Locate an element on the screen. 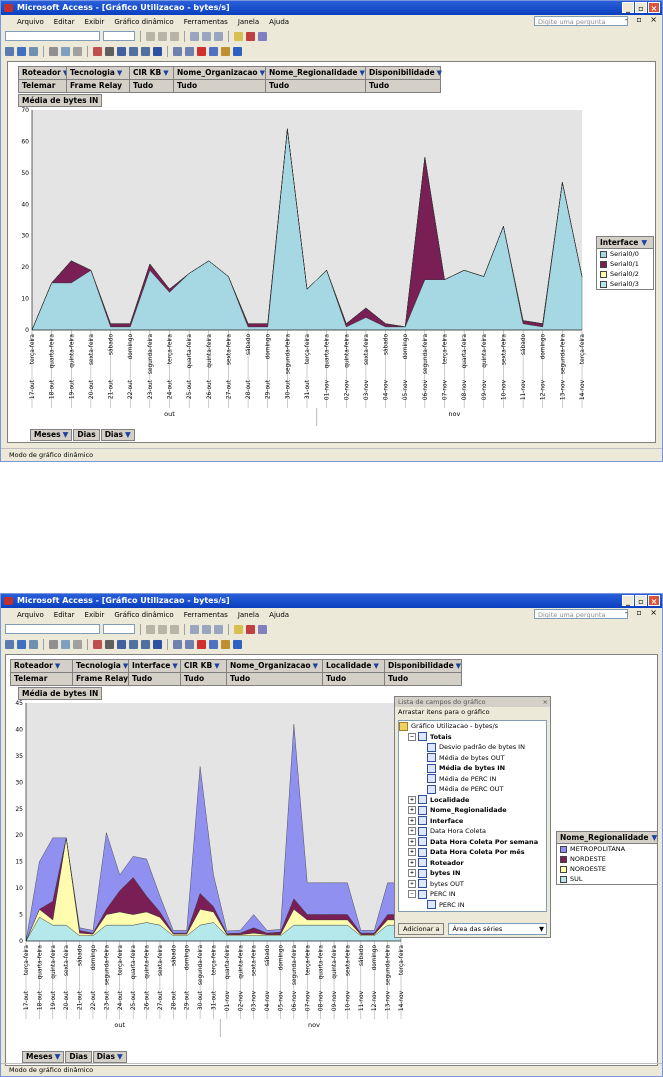 This screenshot has height=1077, width=663. menu-item-exibir: Exibir is located at coordinates (94, 21).